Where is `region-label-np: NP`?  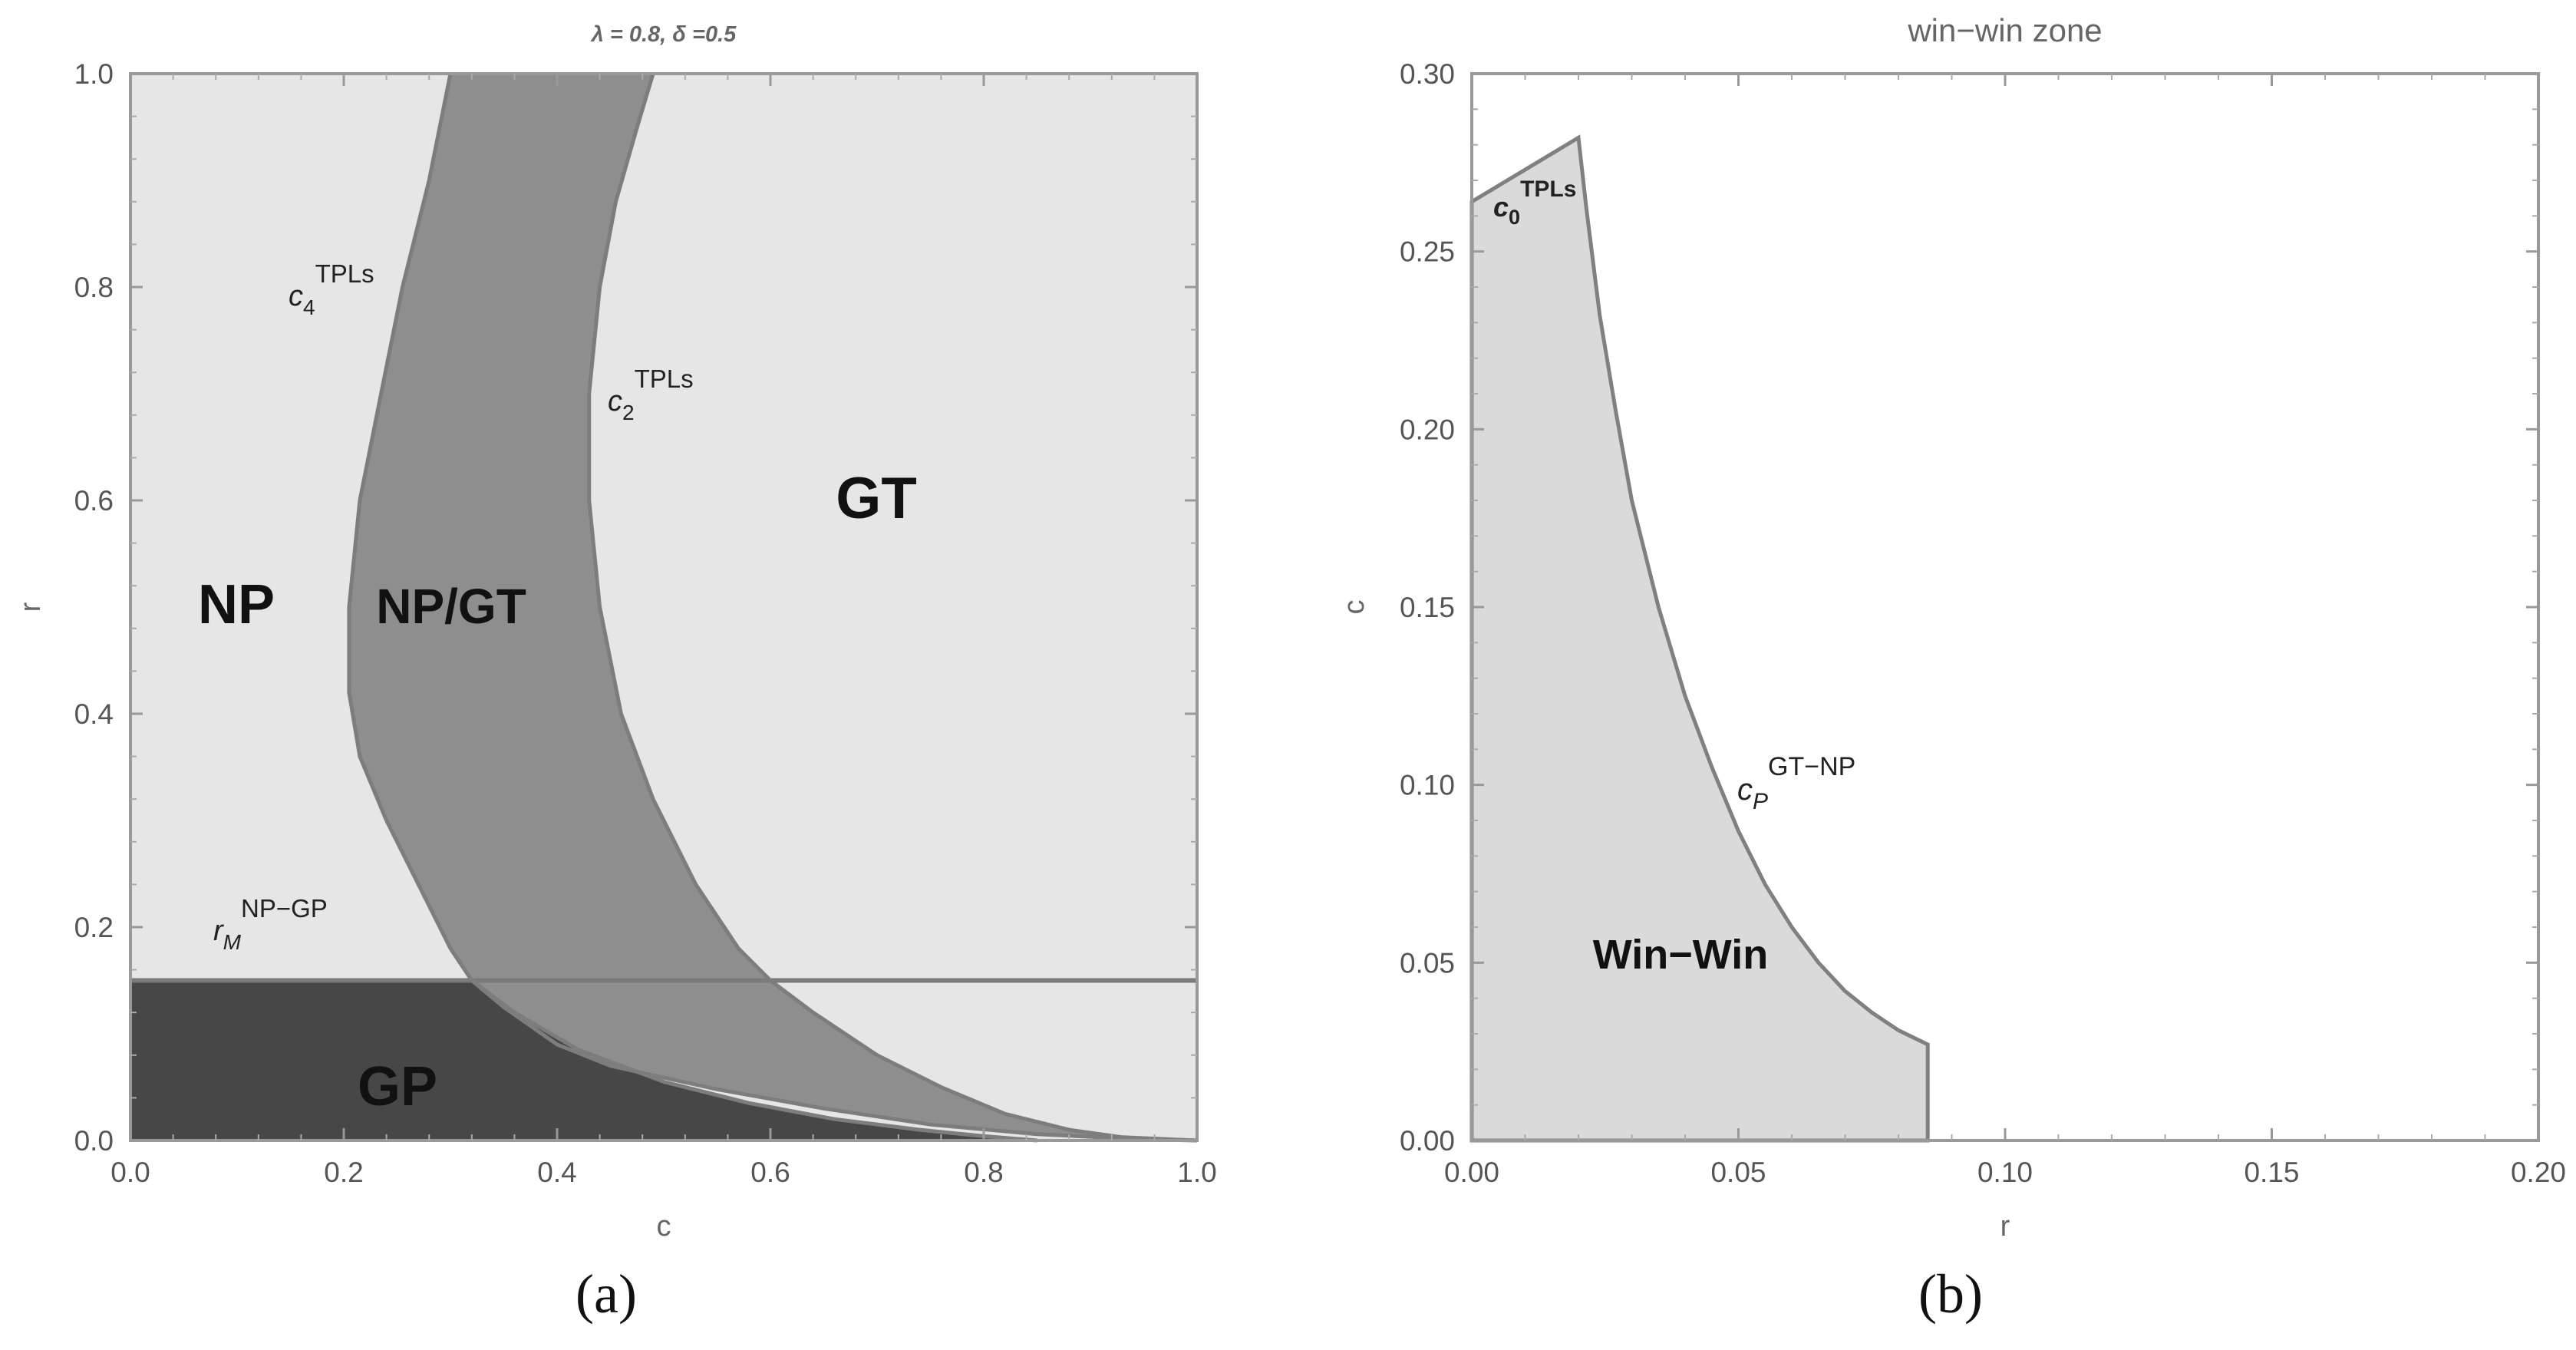
region-label-np: NP is located at coordinates (236, 604).